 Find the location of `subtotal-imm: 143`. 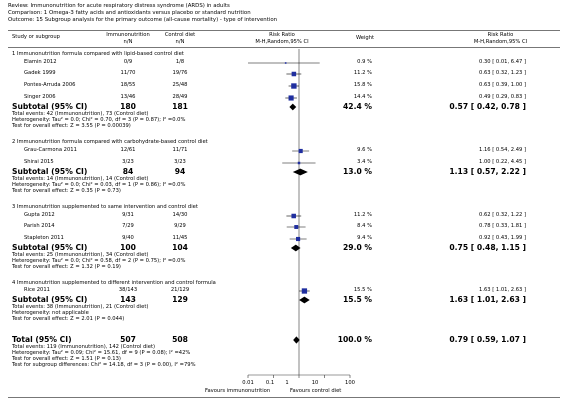

subtotal-imm: 143 is located at coordinates (128, 299).